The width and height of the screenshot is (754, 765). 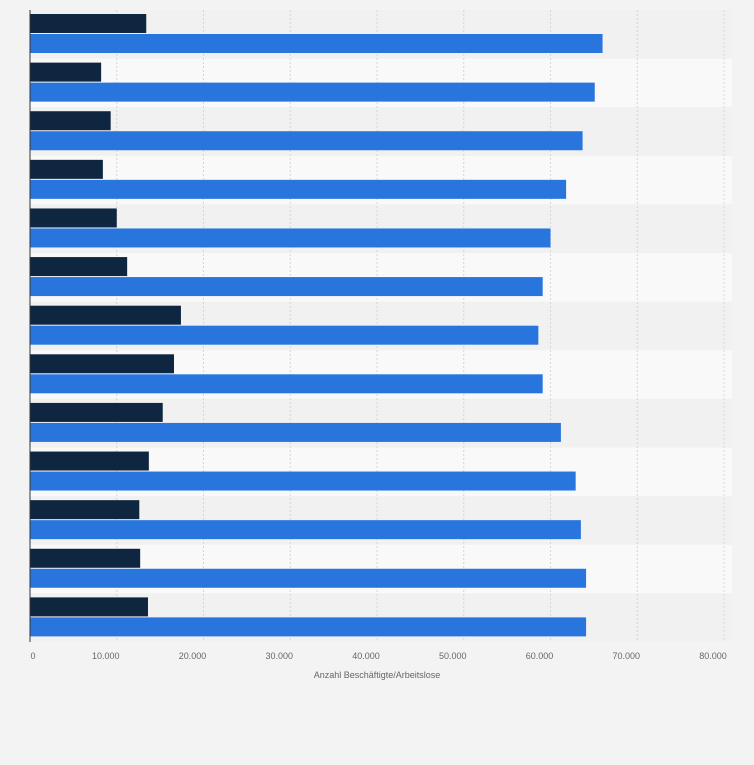 I want to click on x-tick-label: 10.000, so click(x=106, y=656).